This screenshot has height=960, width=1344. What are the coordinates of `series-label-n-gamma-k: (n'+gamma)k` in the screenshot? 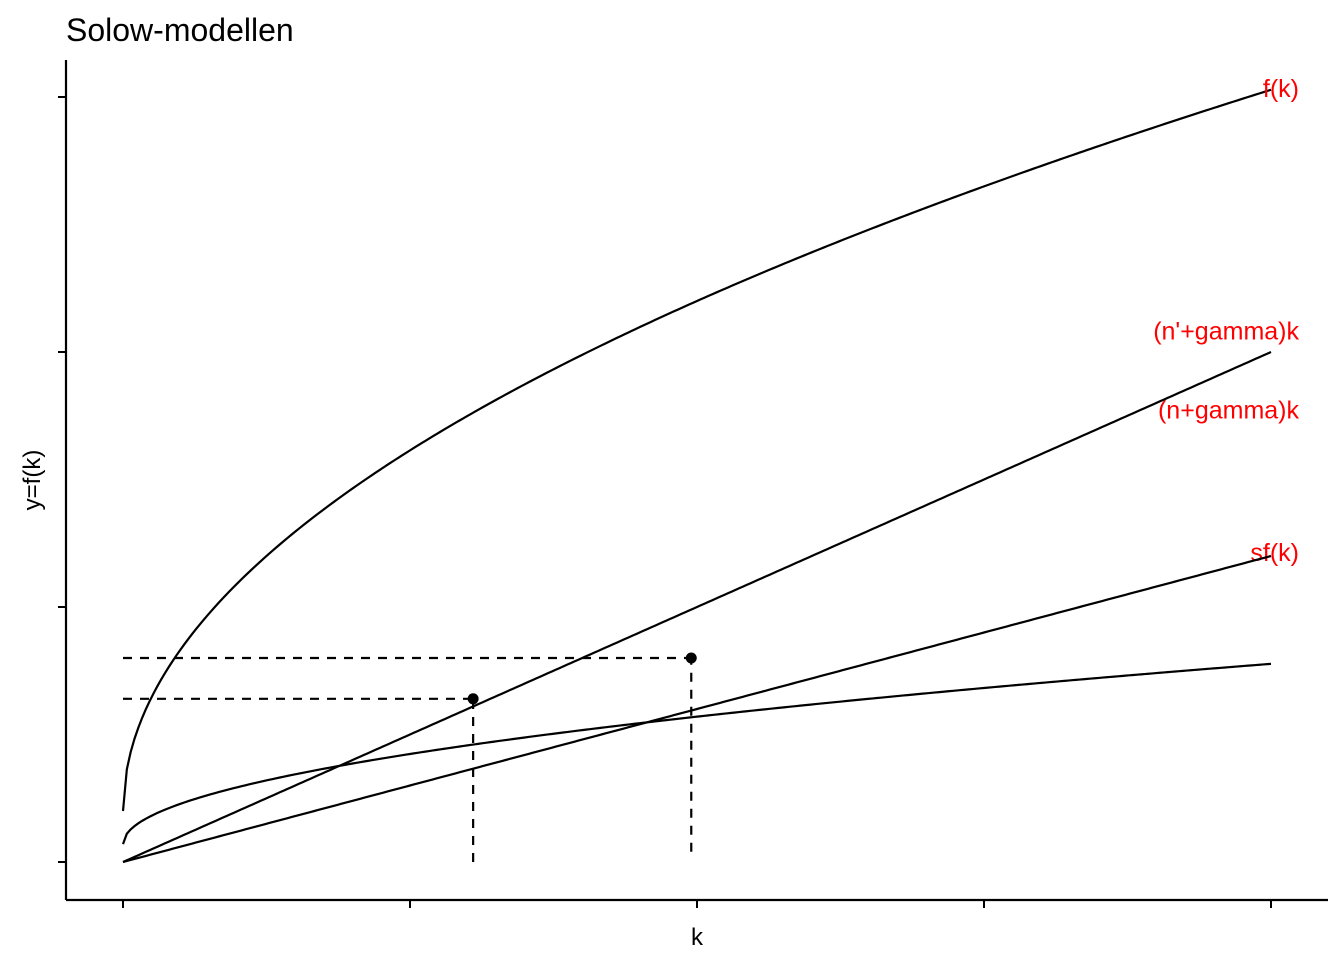 It's located at (1226, 331).